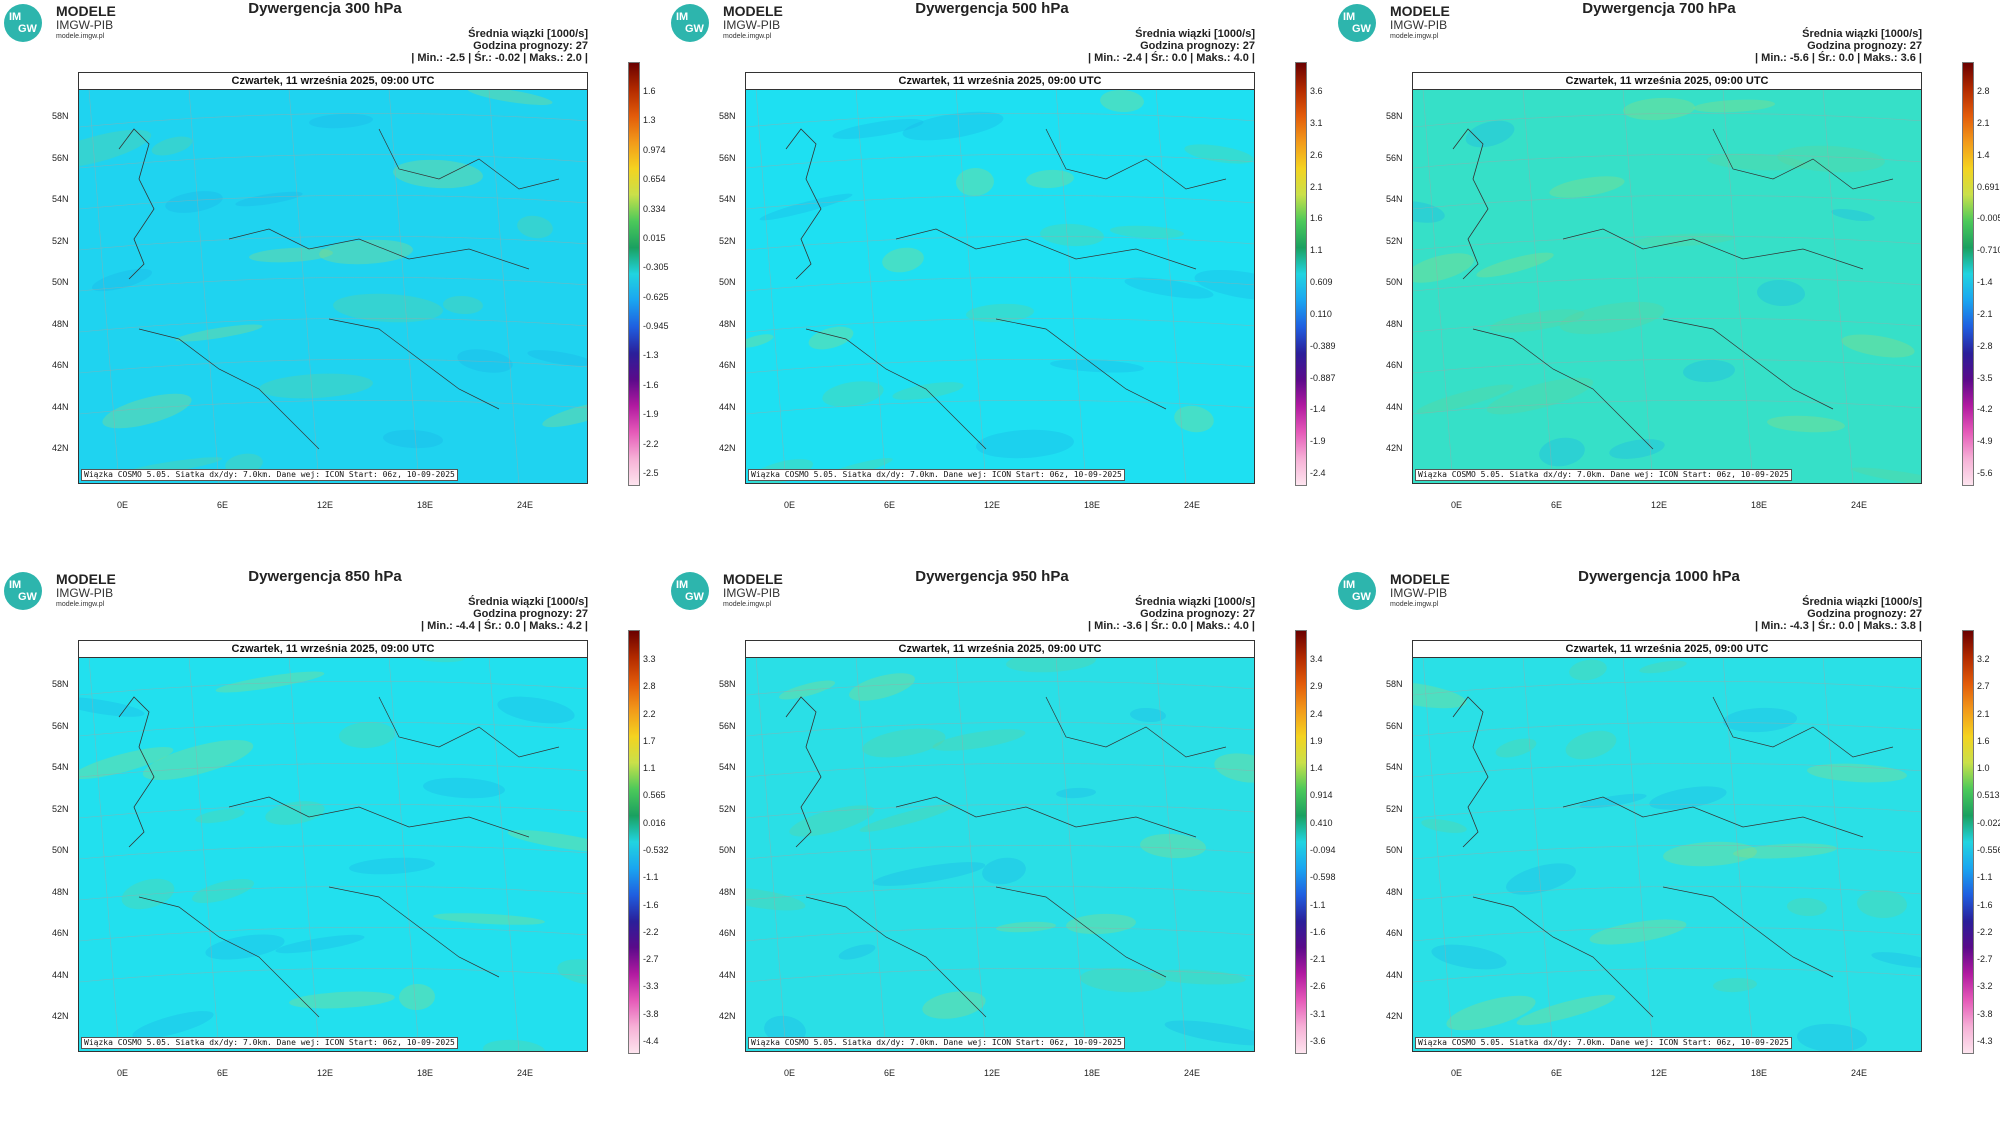 Image resolution: width=2000 pixels, height=1137 pixels. I want to click on colorbar-tick-label: -3.2, so click(1985, 986).